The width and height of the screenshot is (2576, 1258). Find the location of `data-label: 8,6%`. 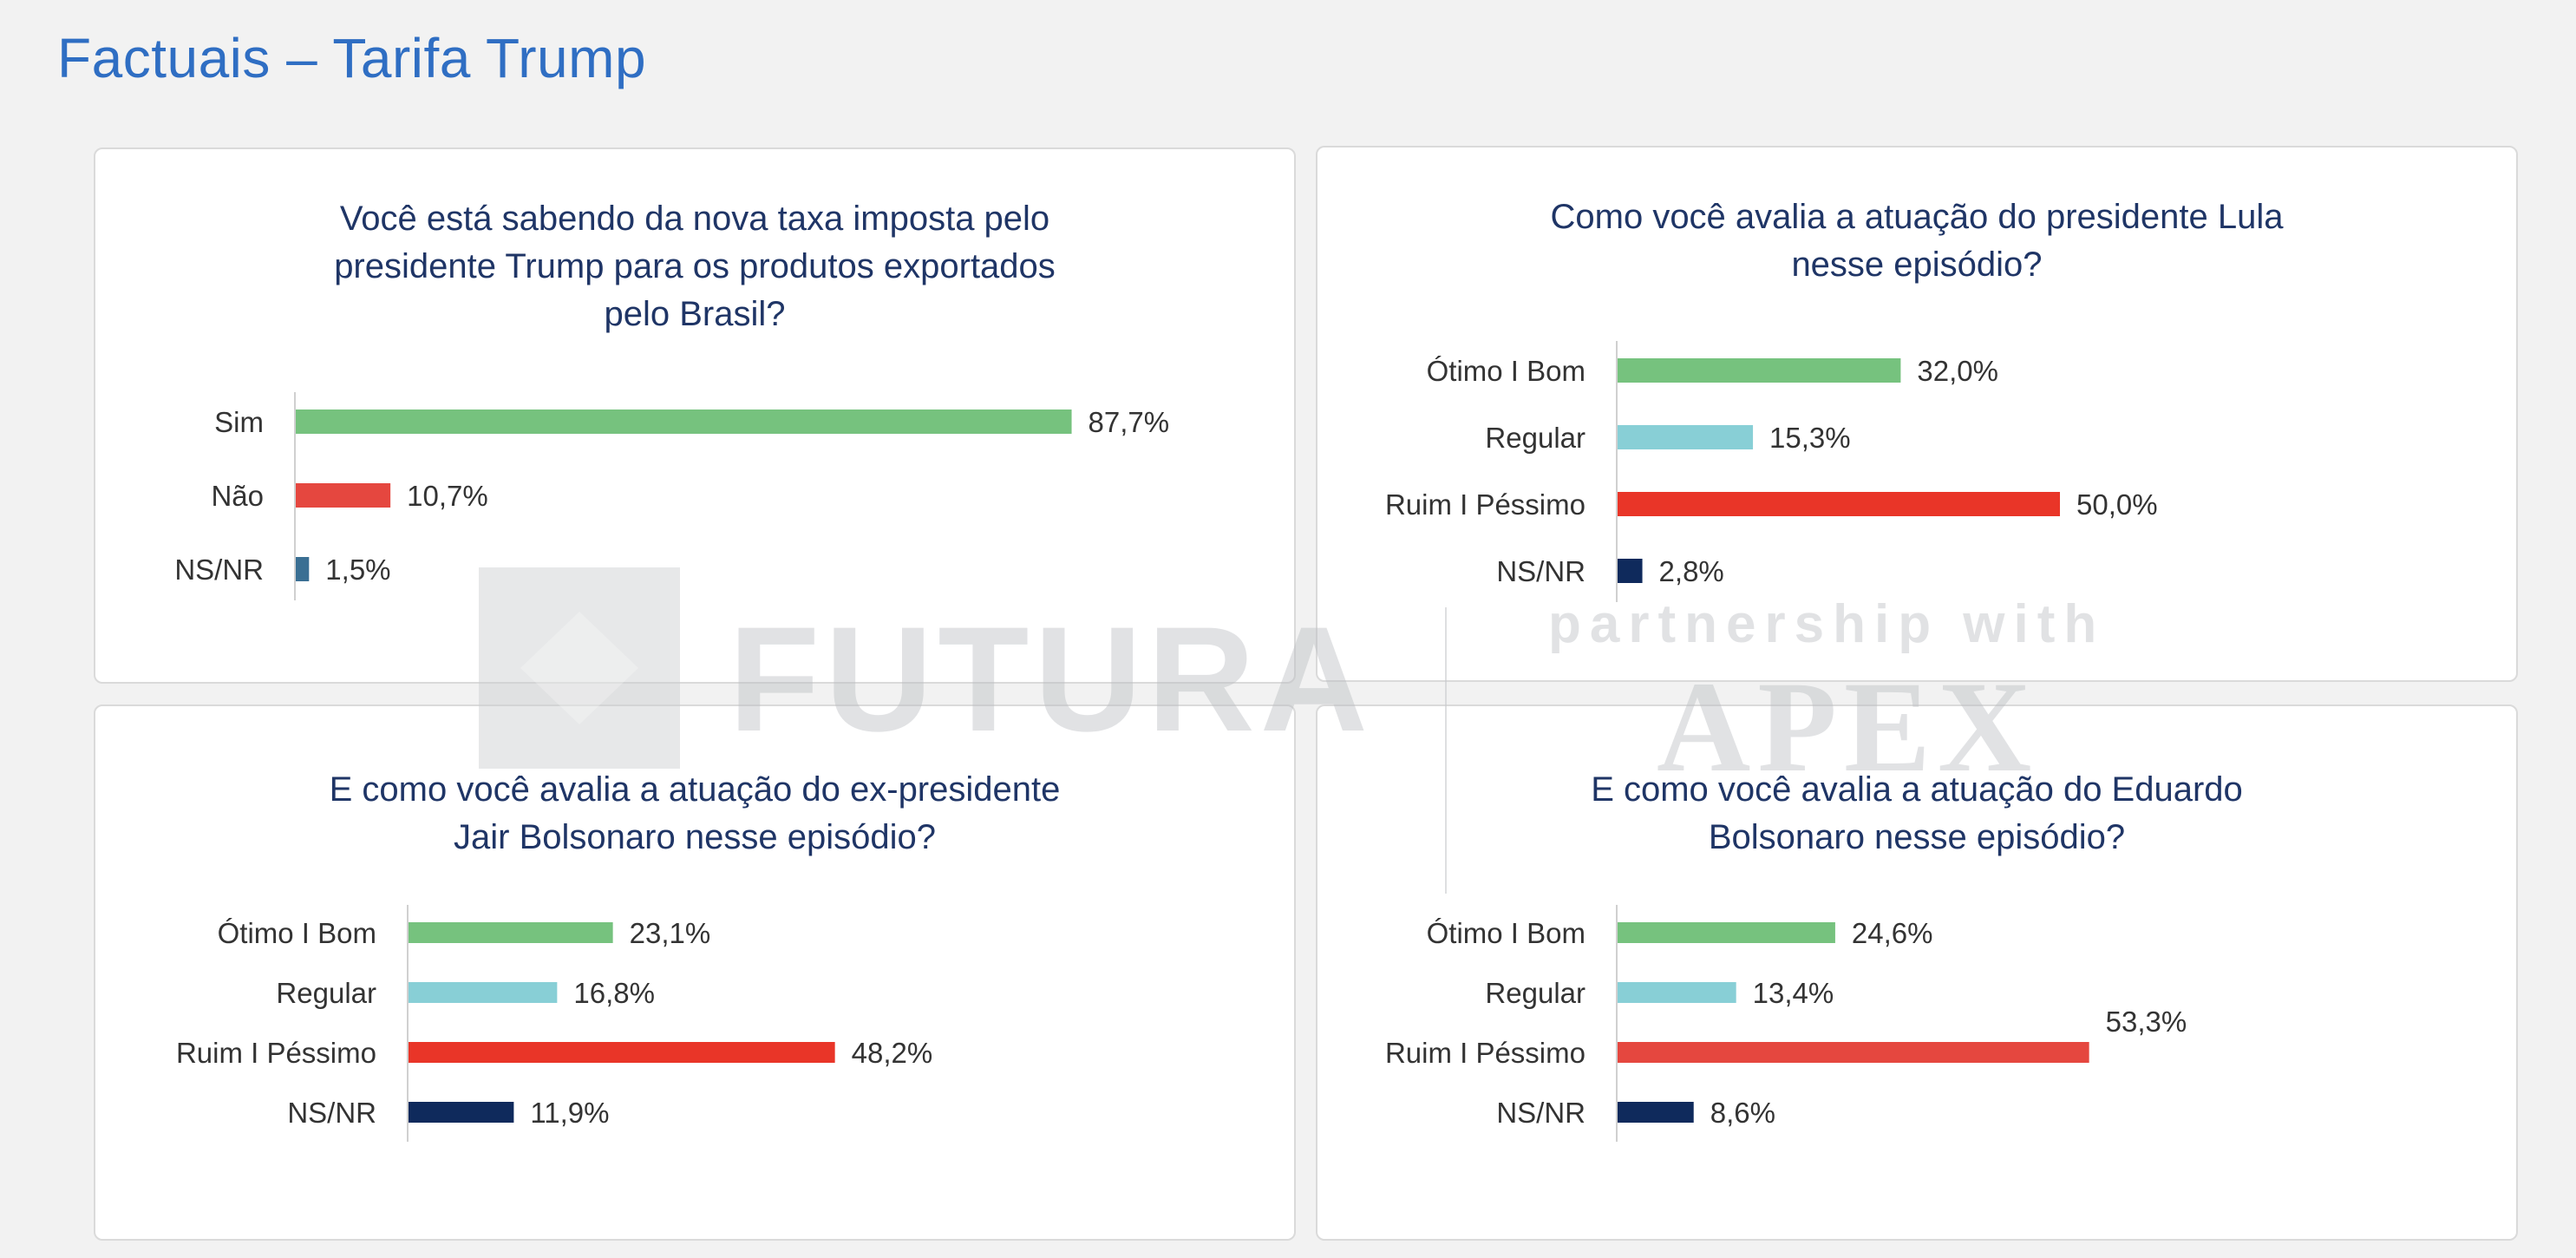

data-label: 8,6% is located at coordinates (1742, 1113).